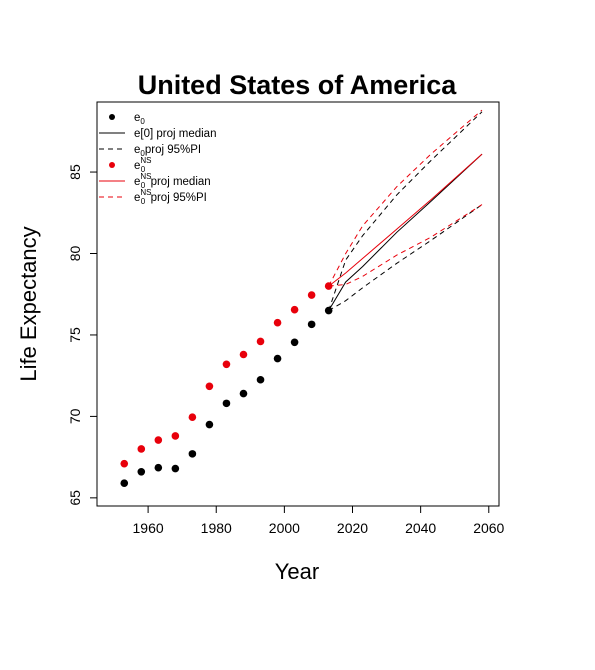 The width and height of the screenshot is (595, 670). I want to click on x-tick-label: 2020, so click(352, 528).